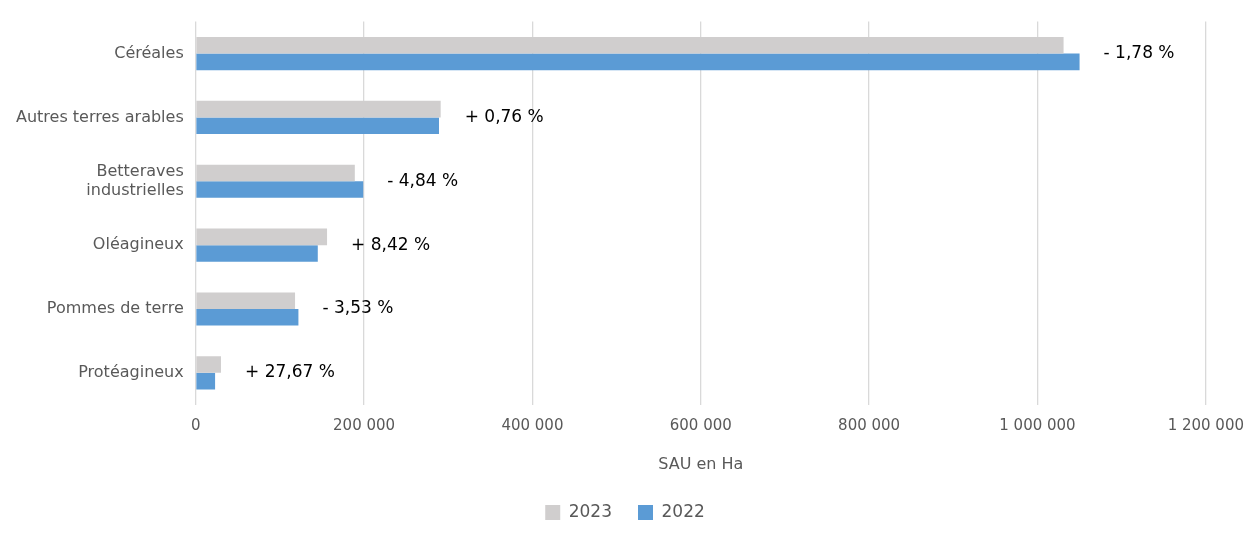 The width and height of the screenshot is (1256, 535). What do you see at coordinates (700, 424) in the screenshot?
I see `x-tick-label: 600 000` at bounding box center [700, 424].